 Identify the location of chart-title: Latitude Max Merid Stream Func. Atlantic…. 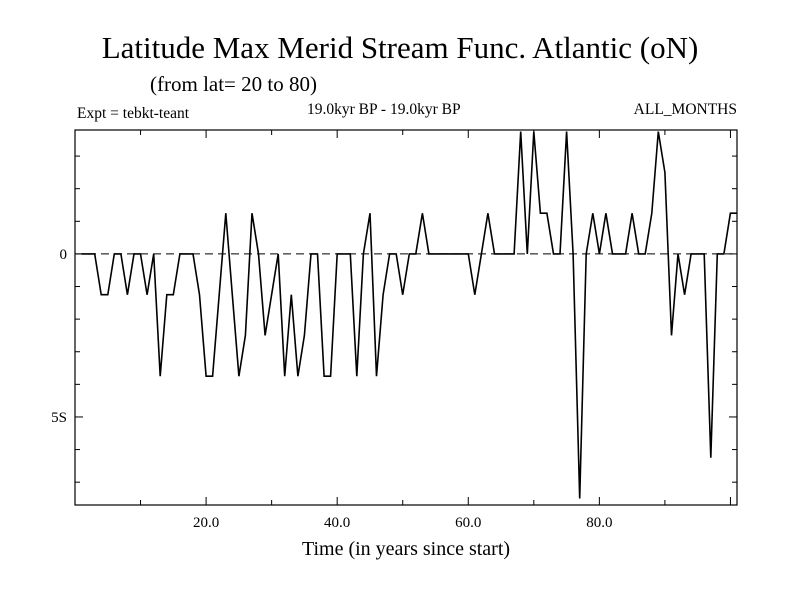
(400, 47).